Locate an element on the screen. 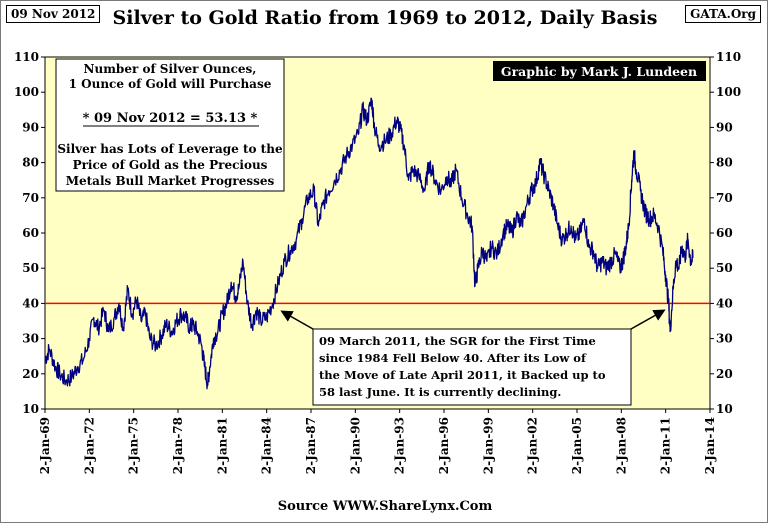 The width and height of the screenshot is (768, 524). x-tick-label: 2-Jan-14 is located at coordinates (710, 445).